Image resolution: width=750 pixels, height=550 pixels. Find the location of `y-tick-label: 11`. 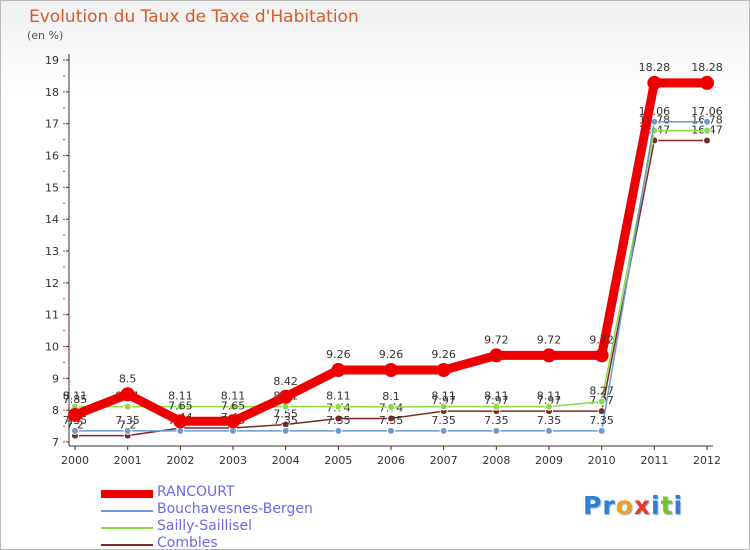

y-tick-label: 11 is located at coordinates (52, 315).